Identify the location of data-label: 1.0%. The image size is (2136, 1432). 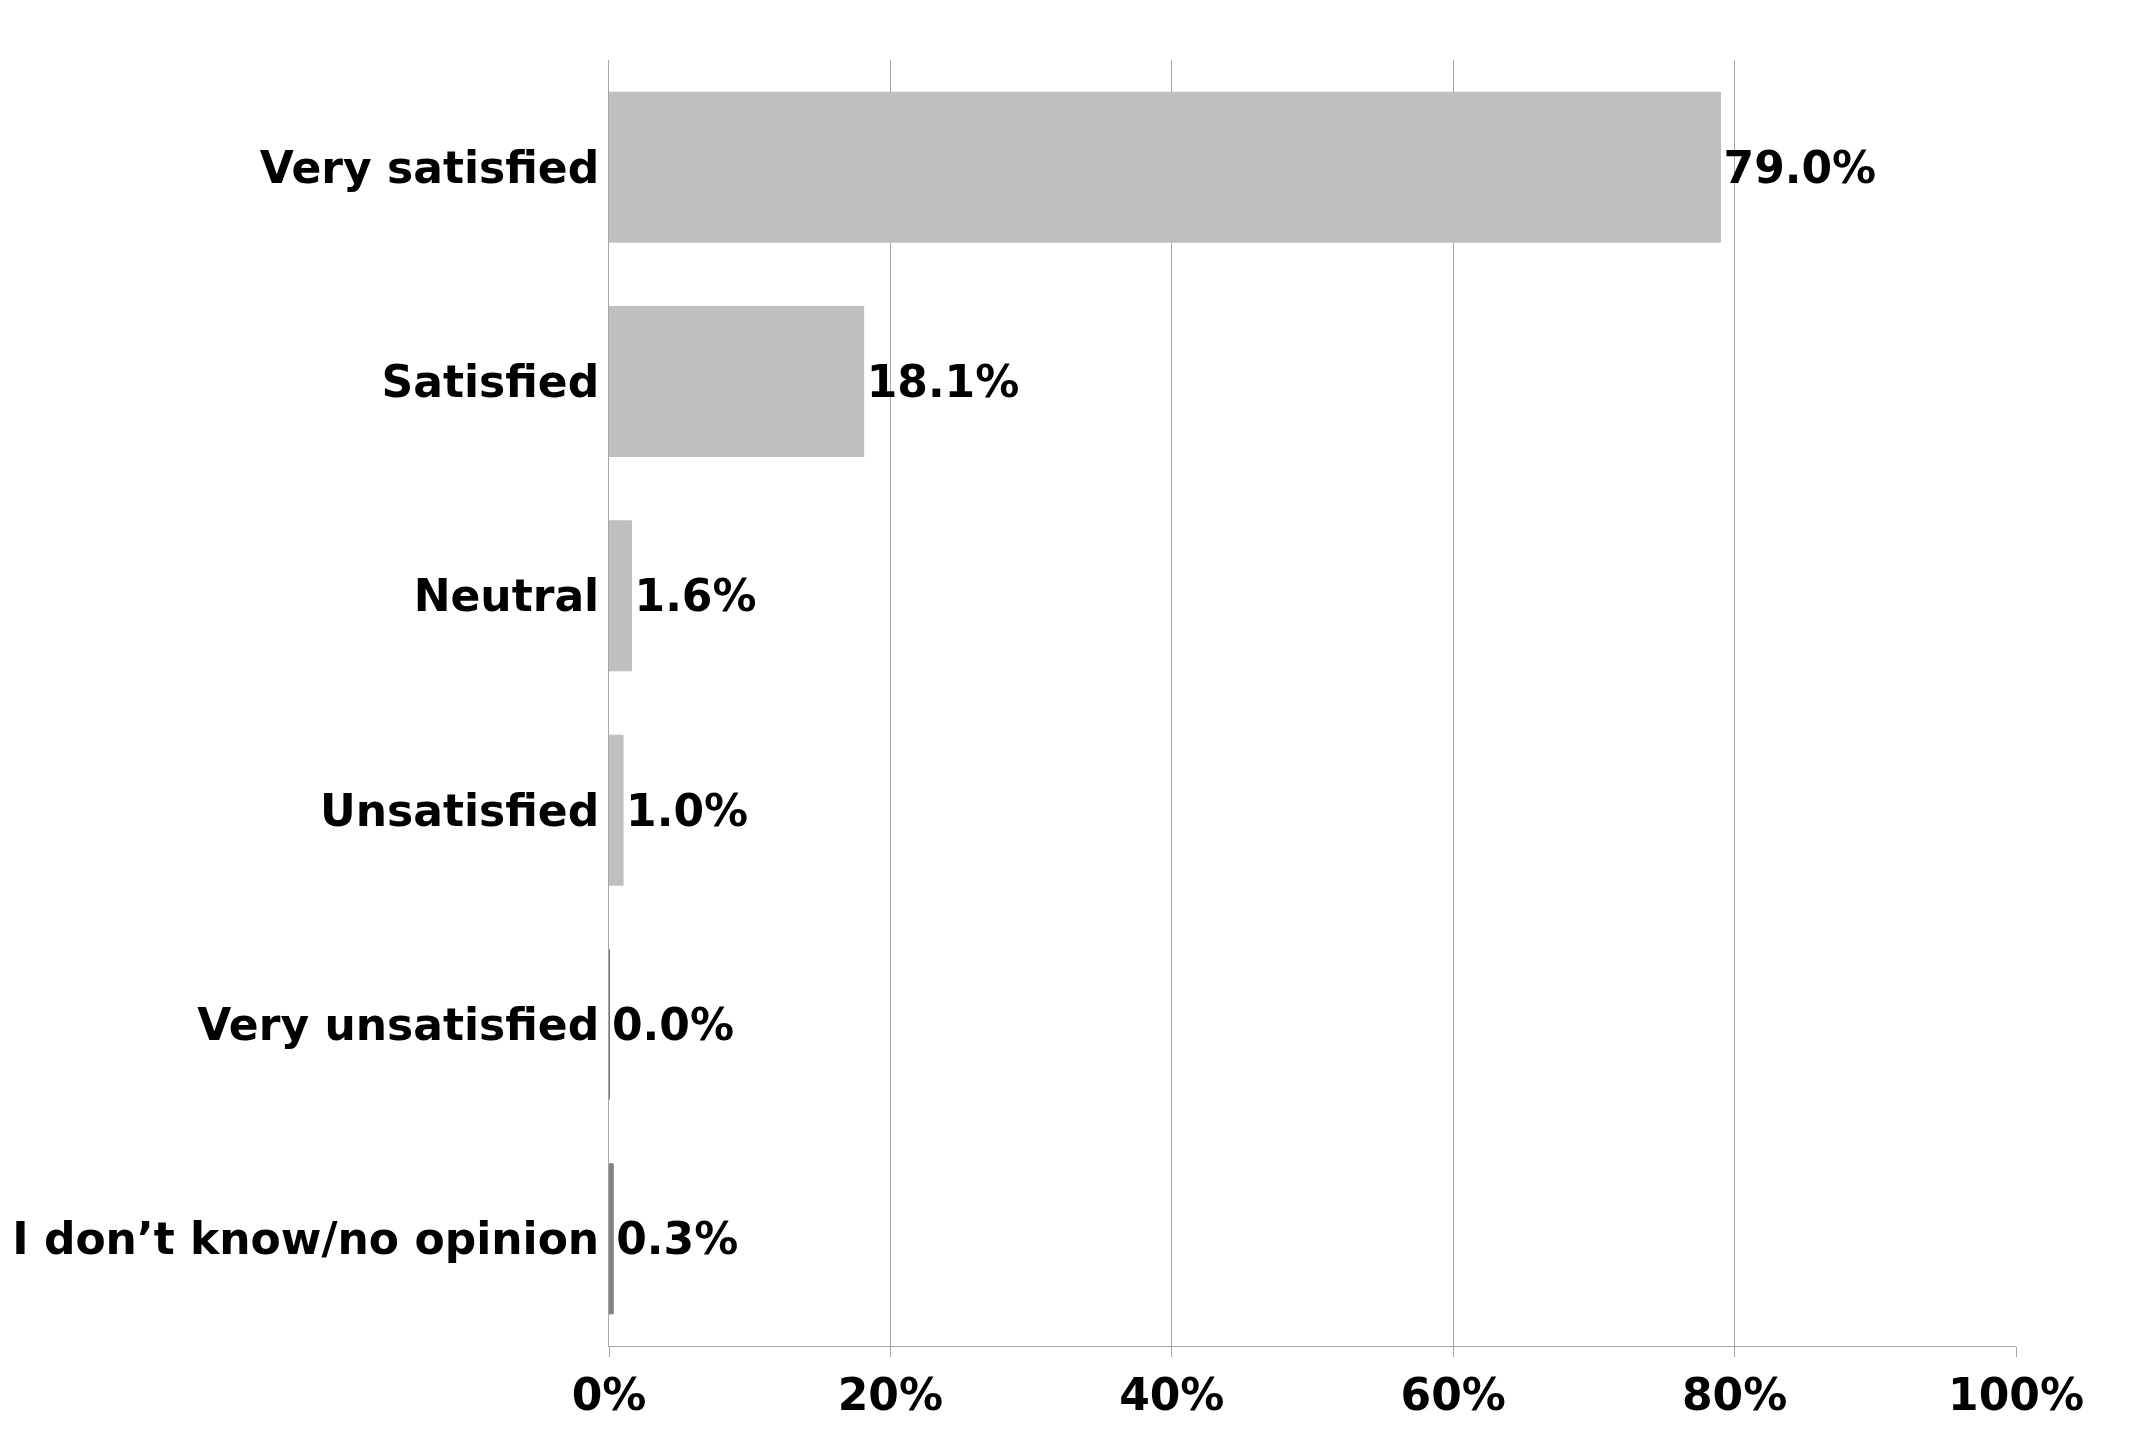
(687, 810).